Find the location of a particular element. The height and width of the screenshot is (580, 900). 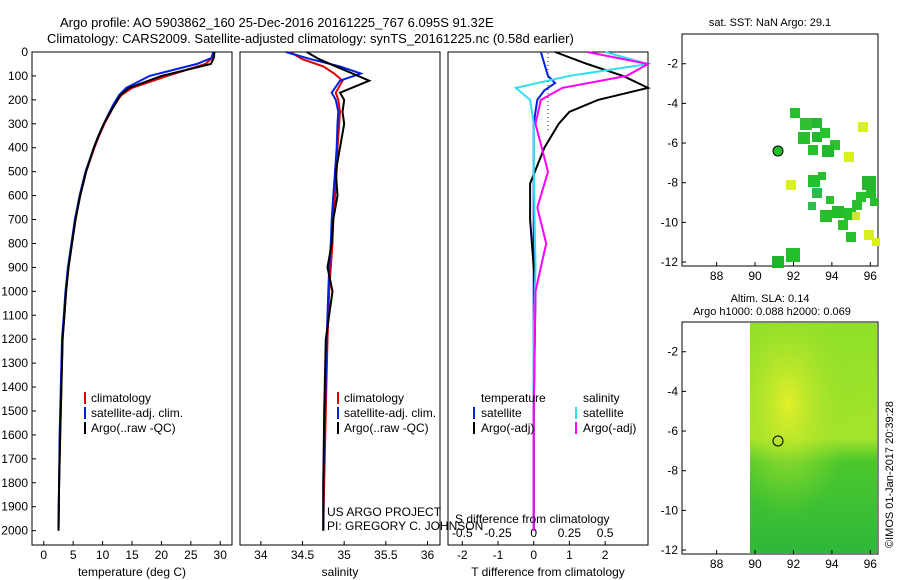

depth-tick-label: 1400 is located at coordinates (14, 387).